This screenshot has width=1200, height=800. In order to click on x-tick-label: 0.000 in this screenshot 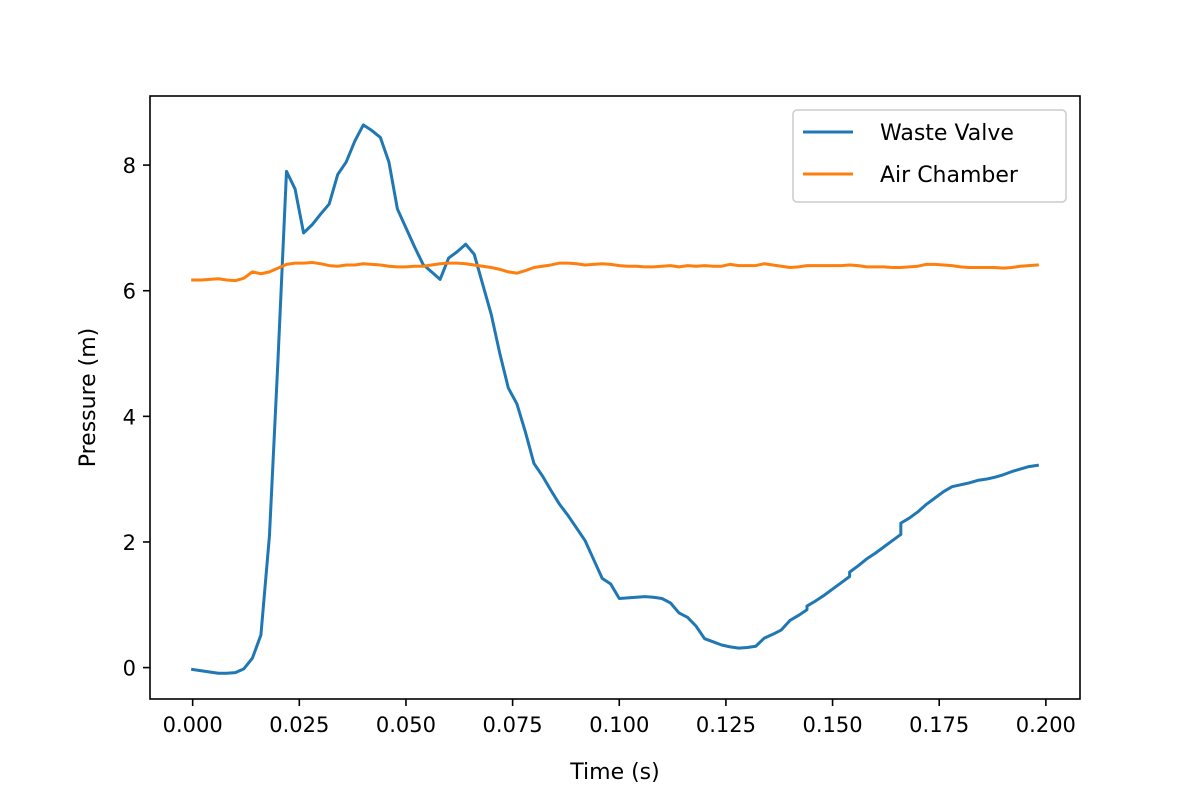, I will do `click(193, 725)`.